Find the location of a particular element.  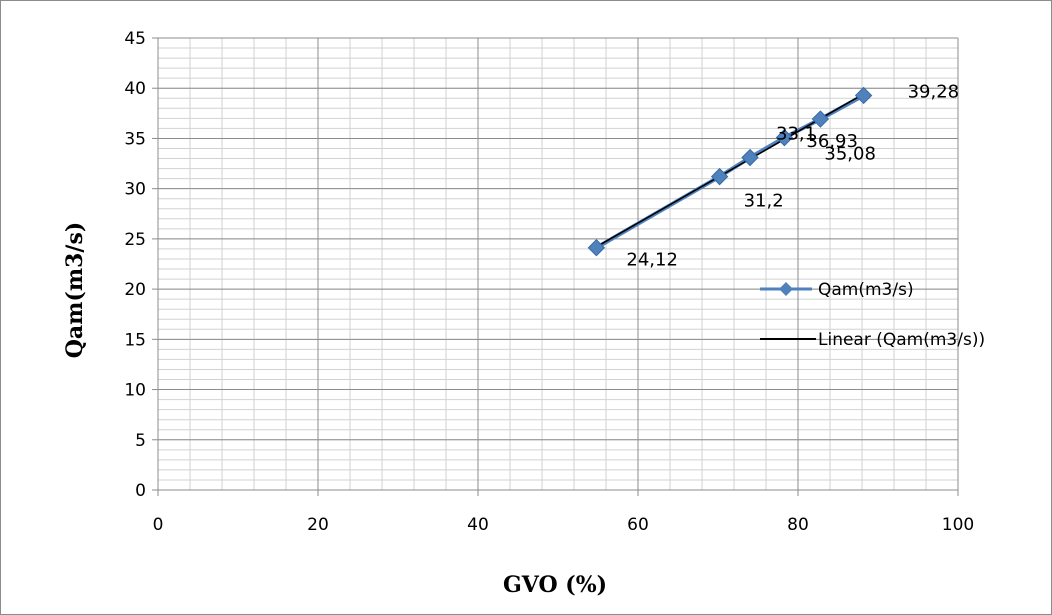

y-tick-label: 20 is located at coordinates (135, 290).